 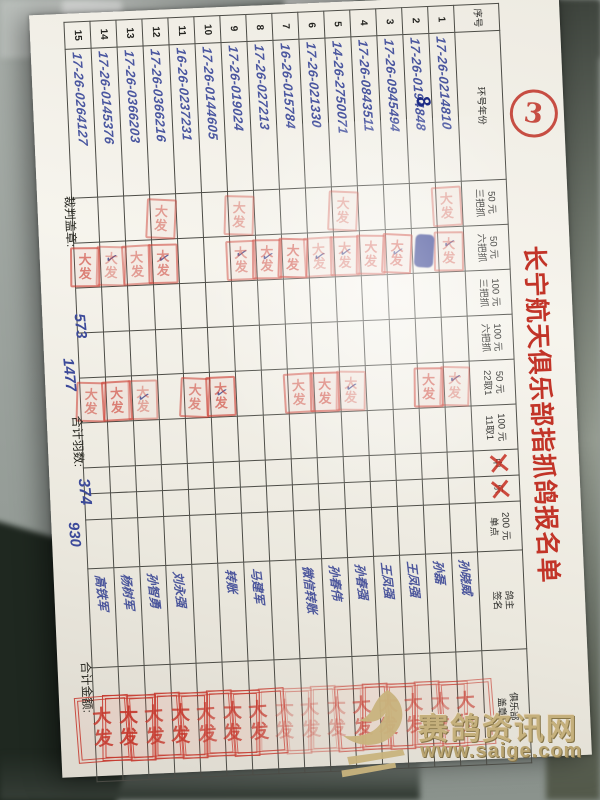 I want to click on owner-signature-cell: 马建军, so click(x=258, y=610).